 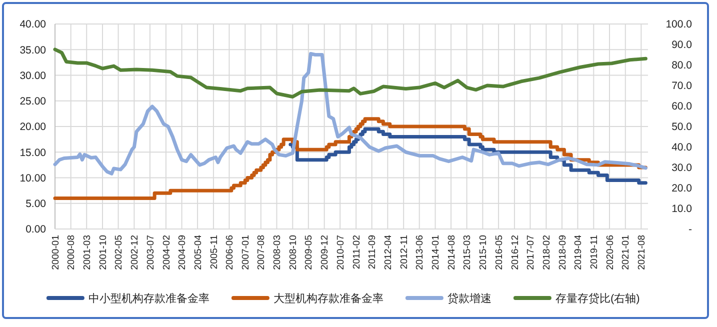 What do you see at coordinates (690, 230) in the screenshot?
I see `y2-tick-label: -` at bounding box center [690, 230].